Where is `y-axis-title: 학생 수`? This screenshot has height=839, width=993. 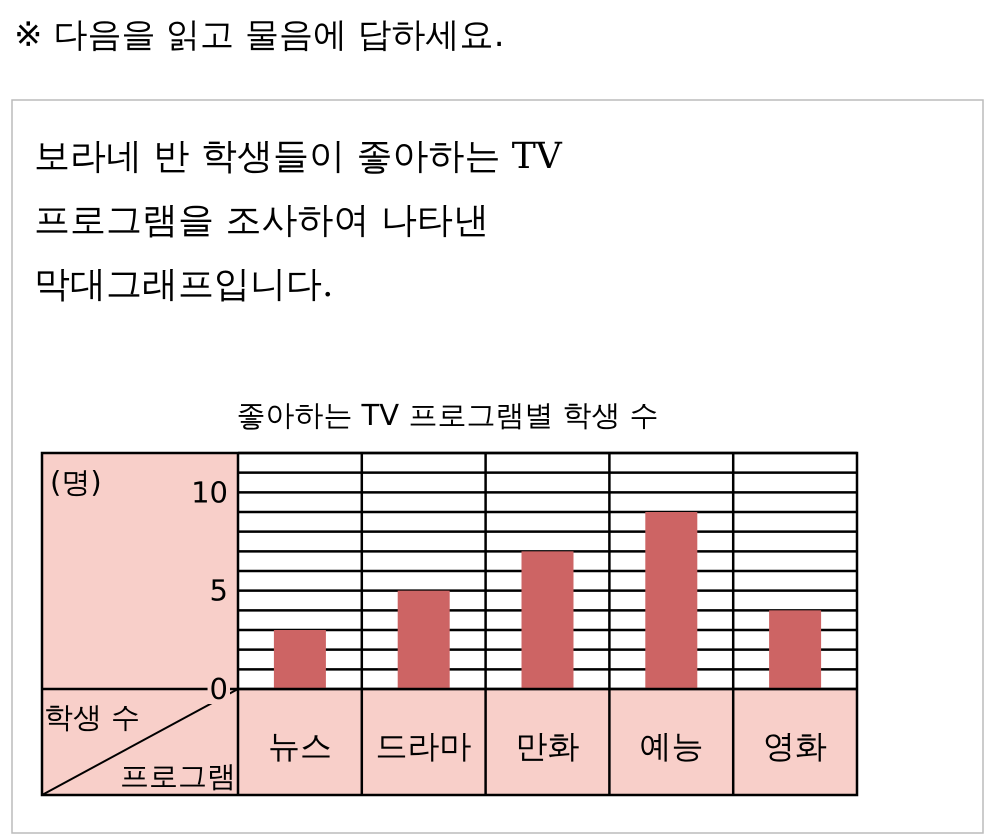
y-axis-title: 학생 수 is located at coordinates (92, 717).